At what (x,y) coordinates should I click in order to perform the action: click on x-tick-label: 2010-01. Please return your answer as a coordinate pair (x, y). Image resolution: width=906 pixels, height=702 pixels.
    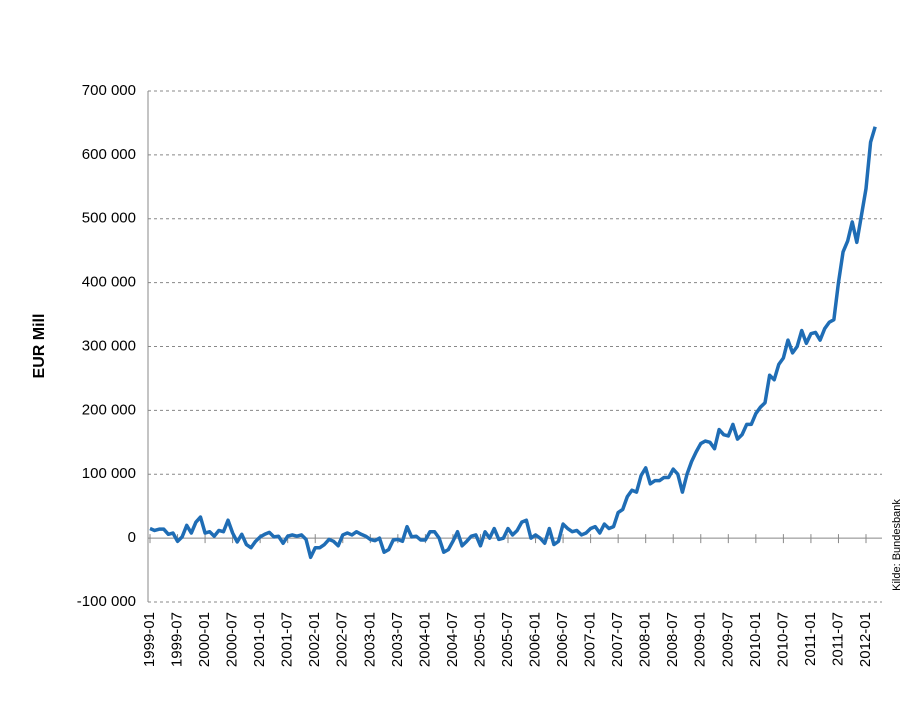
    Looking at the image, I should click on (755, 639).